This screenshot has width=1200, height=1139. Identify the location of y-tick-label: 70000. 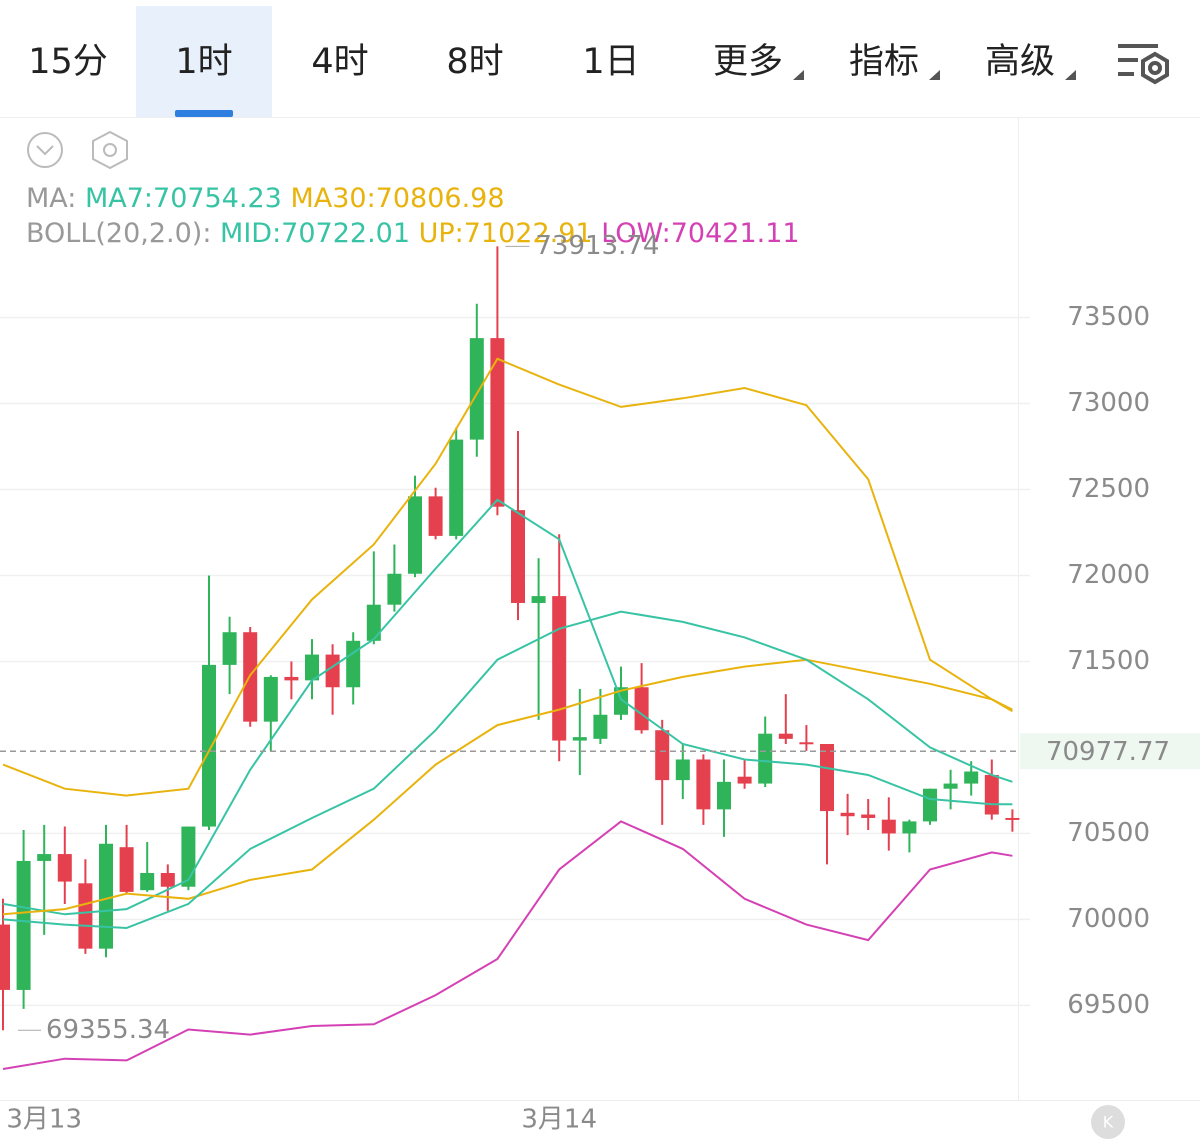
(1108, 919).